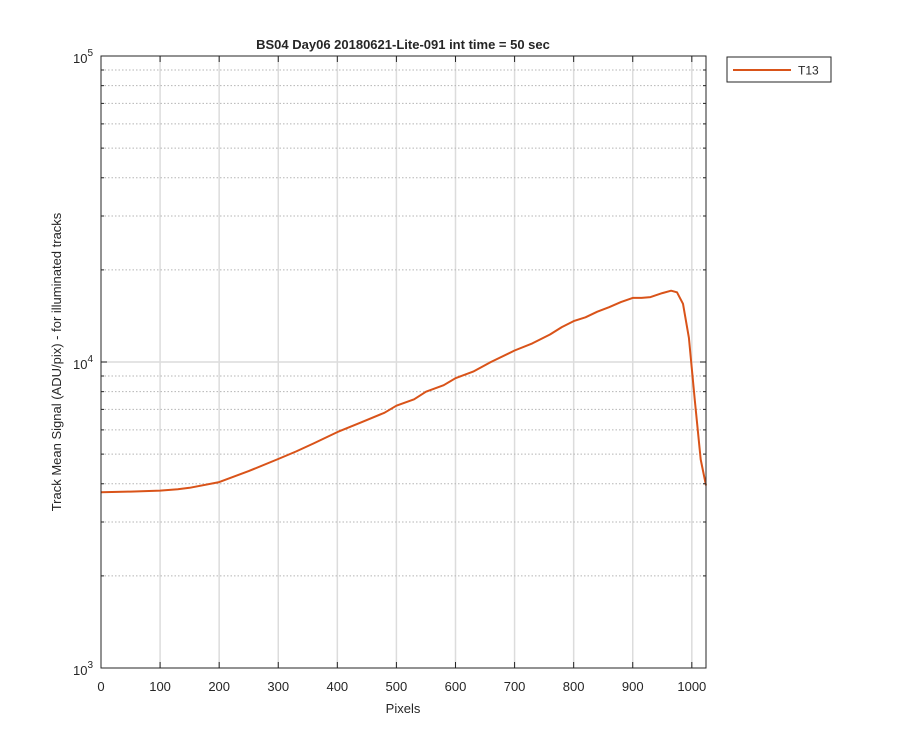 The width and height of the screenshot is (900, 750). I want to click on x-tick-label: 400, so click(337, 686).